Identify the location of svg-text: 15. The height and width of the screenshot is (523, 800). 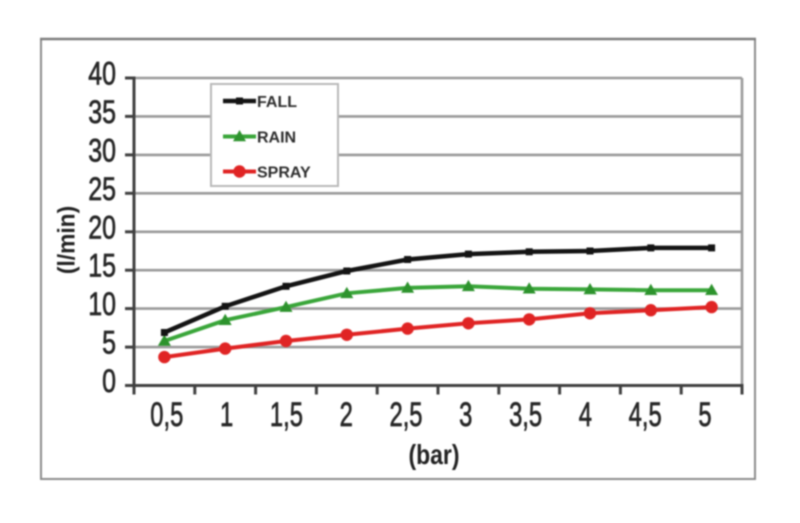
(102, 267).